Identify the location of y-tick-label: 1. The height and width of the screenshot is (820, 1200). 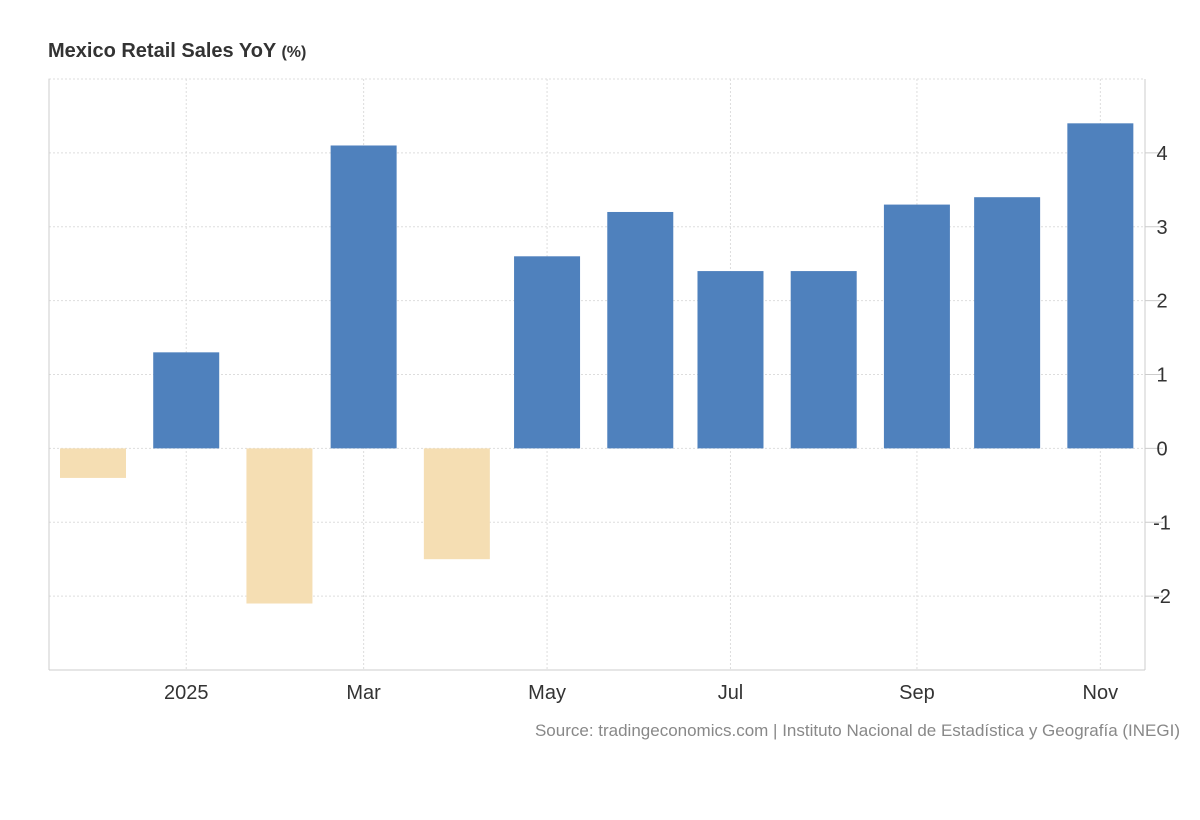
(1161, 376).